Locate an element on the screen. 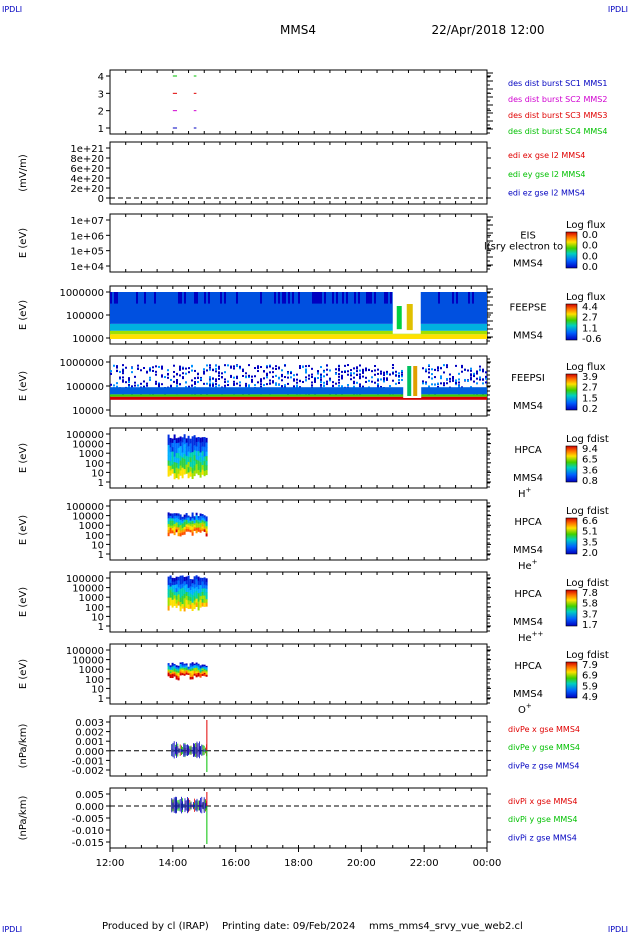 Image resolution: width=630 pixels, height=934 pixels. instrument-label: EIS is located at coordinates (528, 235).